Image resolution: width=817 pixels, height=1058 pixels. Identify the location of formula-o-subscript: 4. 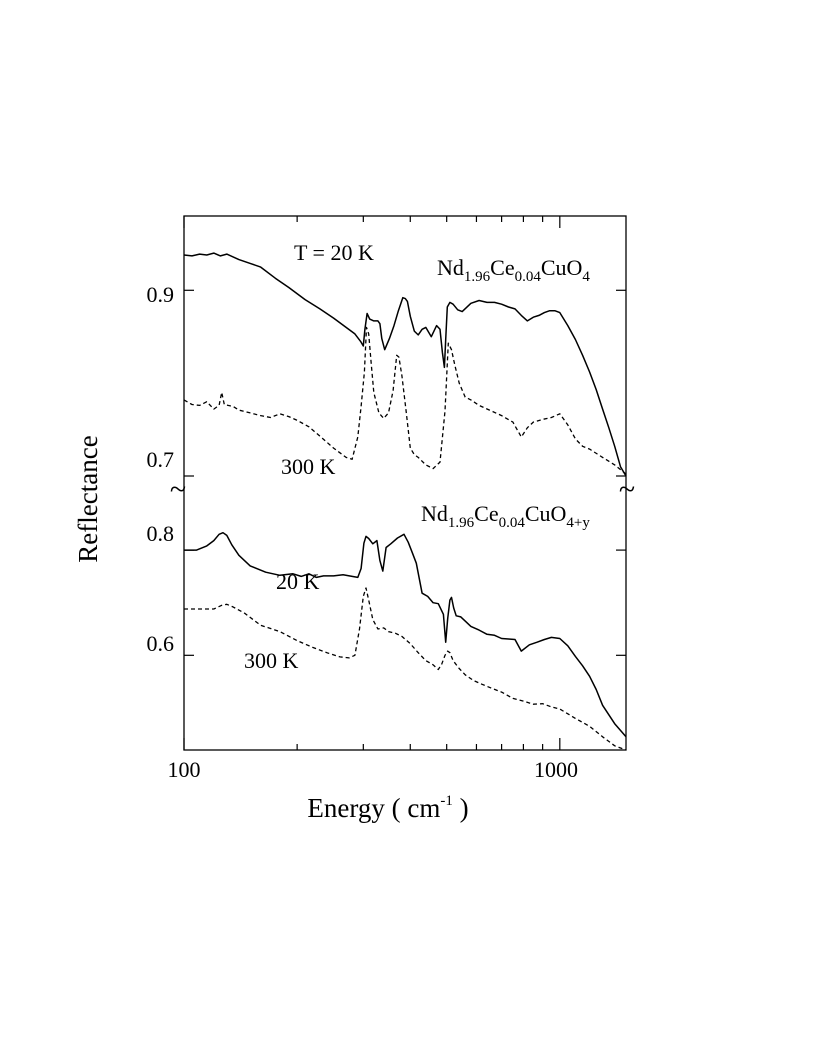
(586, 277).